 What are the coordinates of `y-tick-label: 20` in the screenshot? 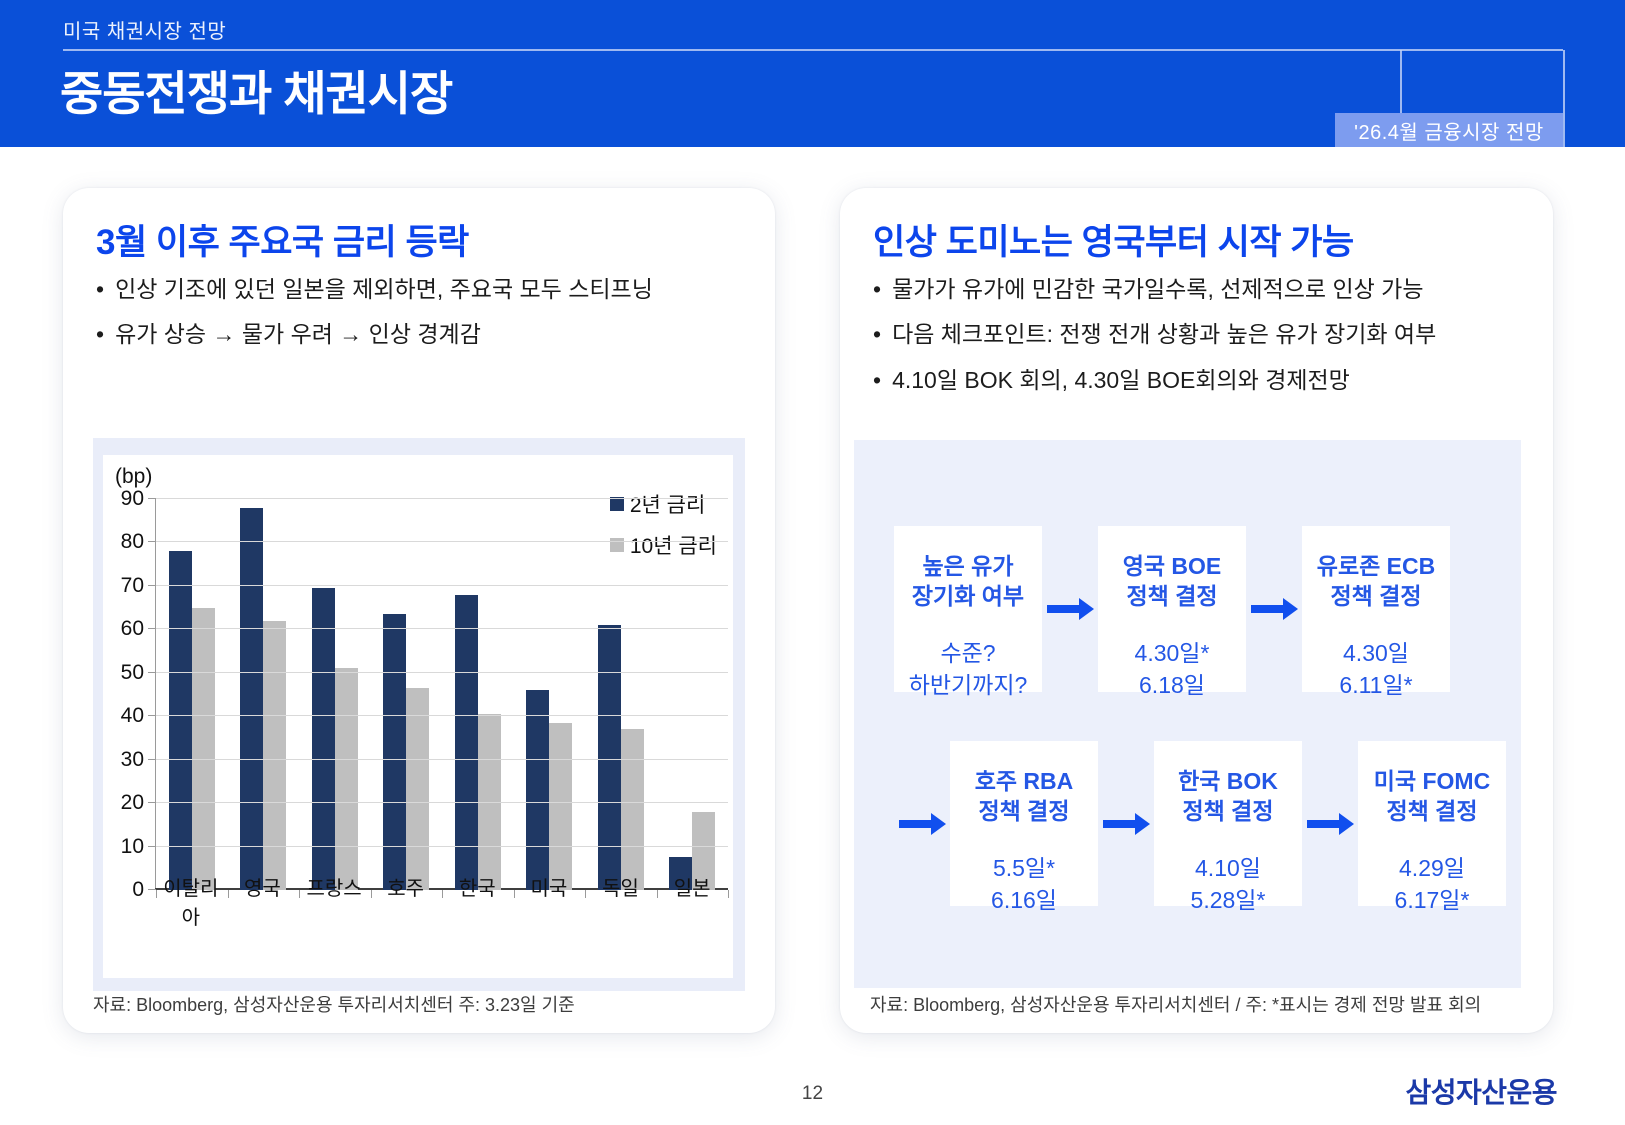 It's located at (132, 803).